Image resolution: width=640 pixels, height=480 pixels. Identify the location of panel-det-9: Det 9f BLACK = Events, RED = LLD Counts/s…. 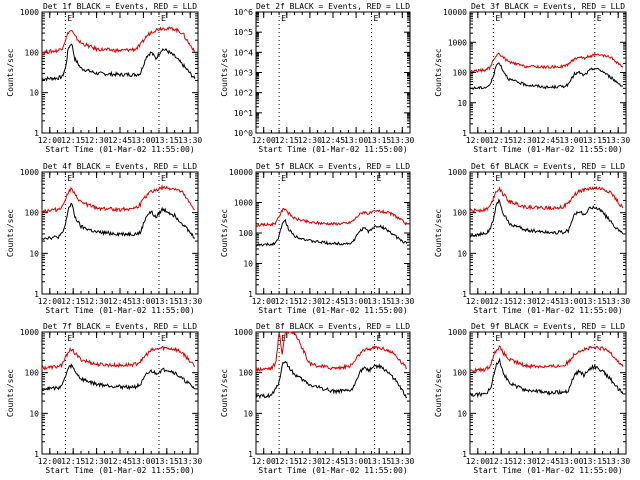
(532, 398).